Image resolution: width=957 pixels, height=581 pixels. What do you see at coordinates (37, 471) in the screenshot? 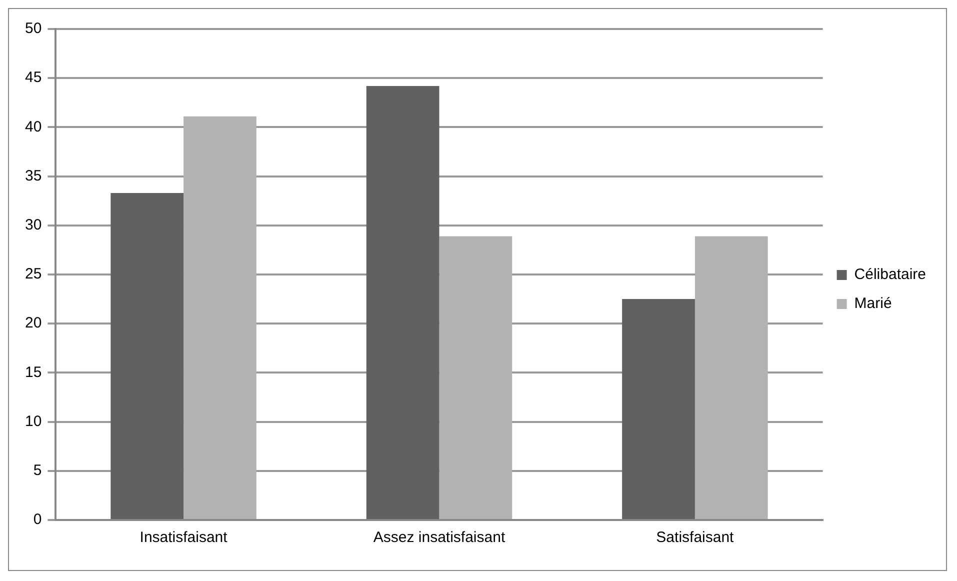
I see `y-tick-label: 5` at bounding box center [37, 471].